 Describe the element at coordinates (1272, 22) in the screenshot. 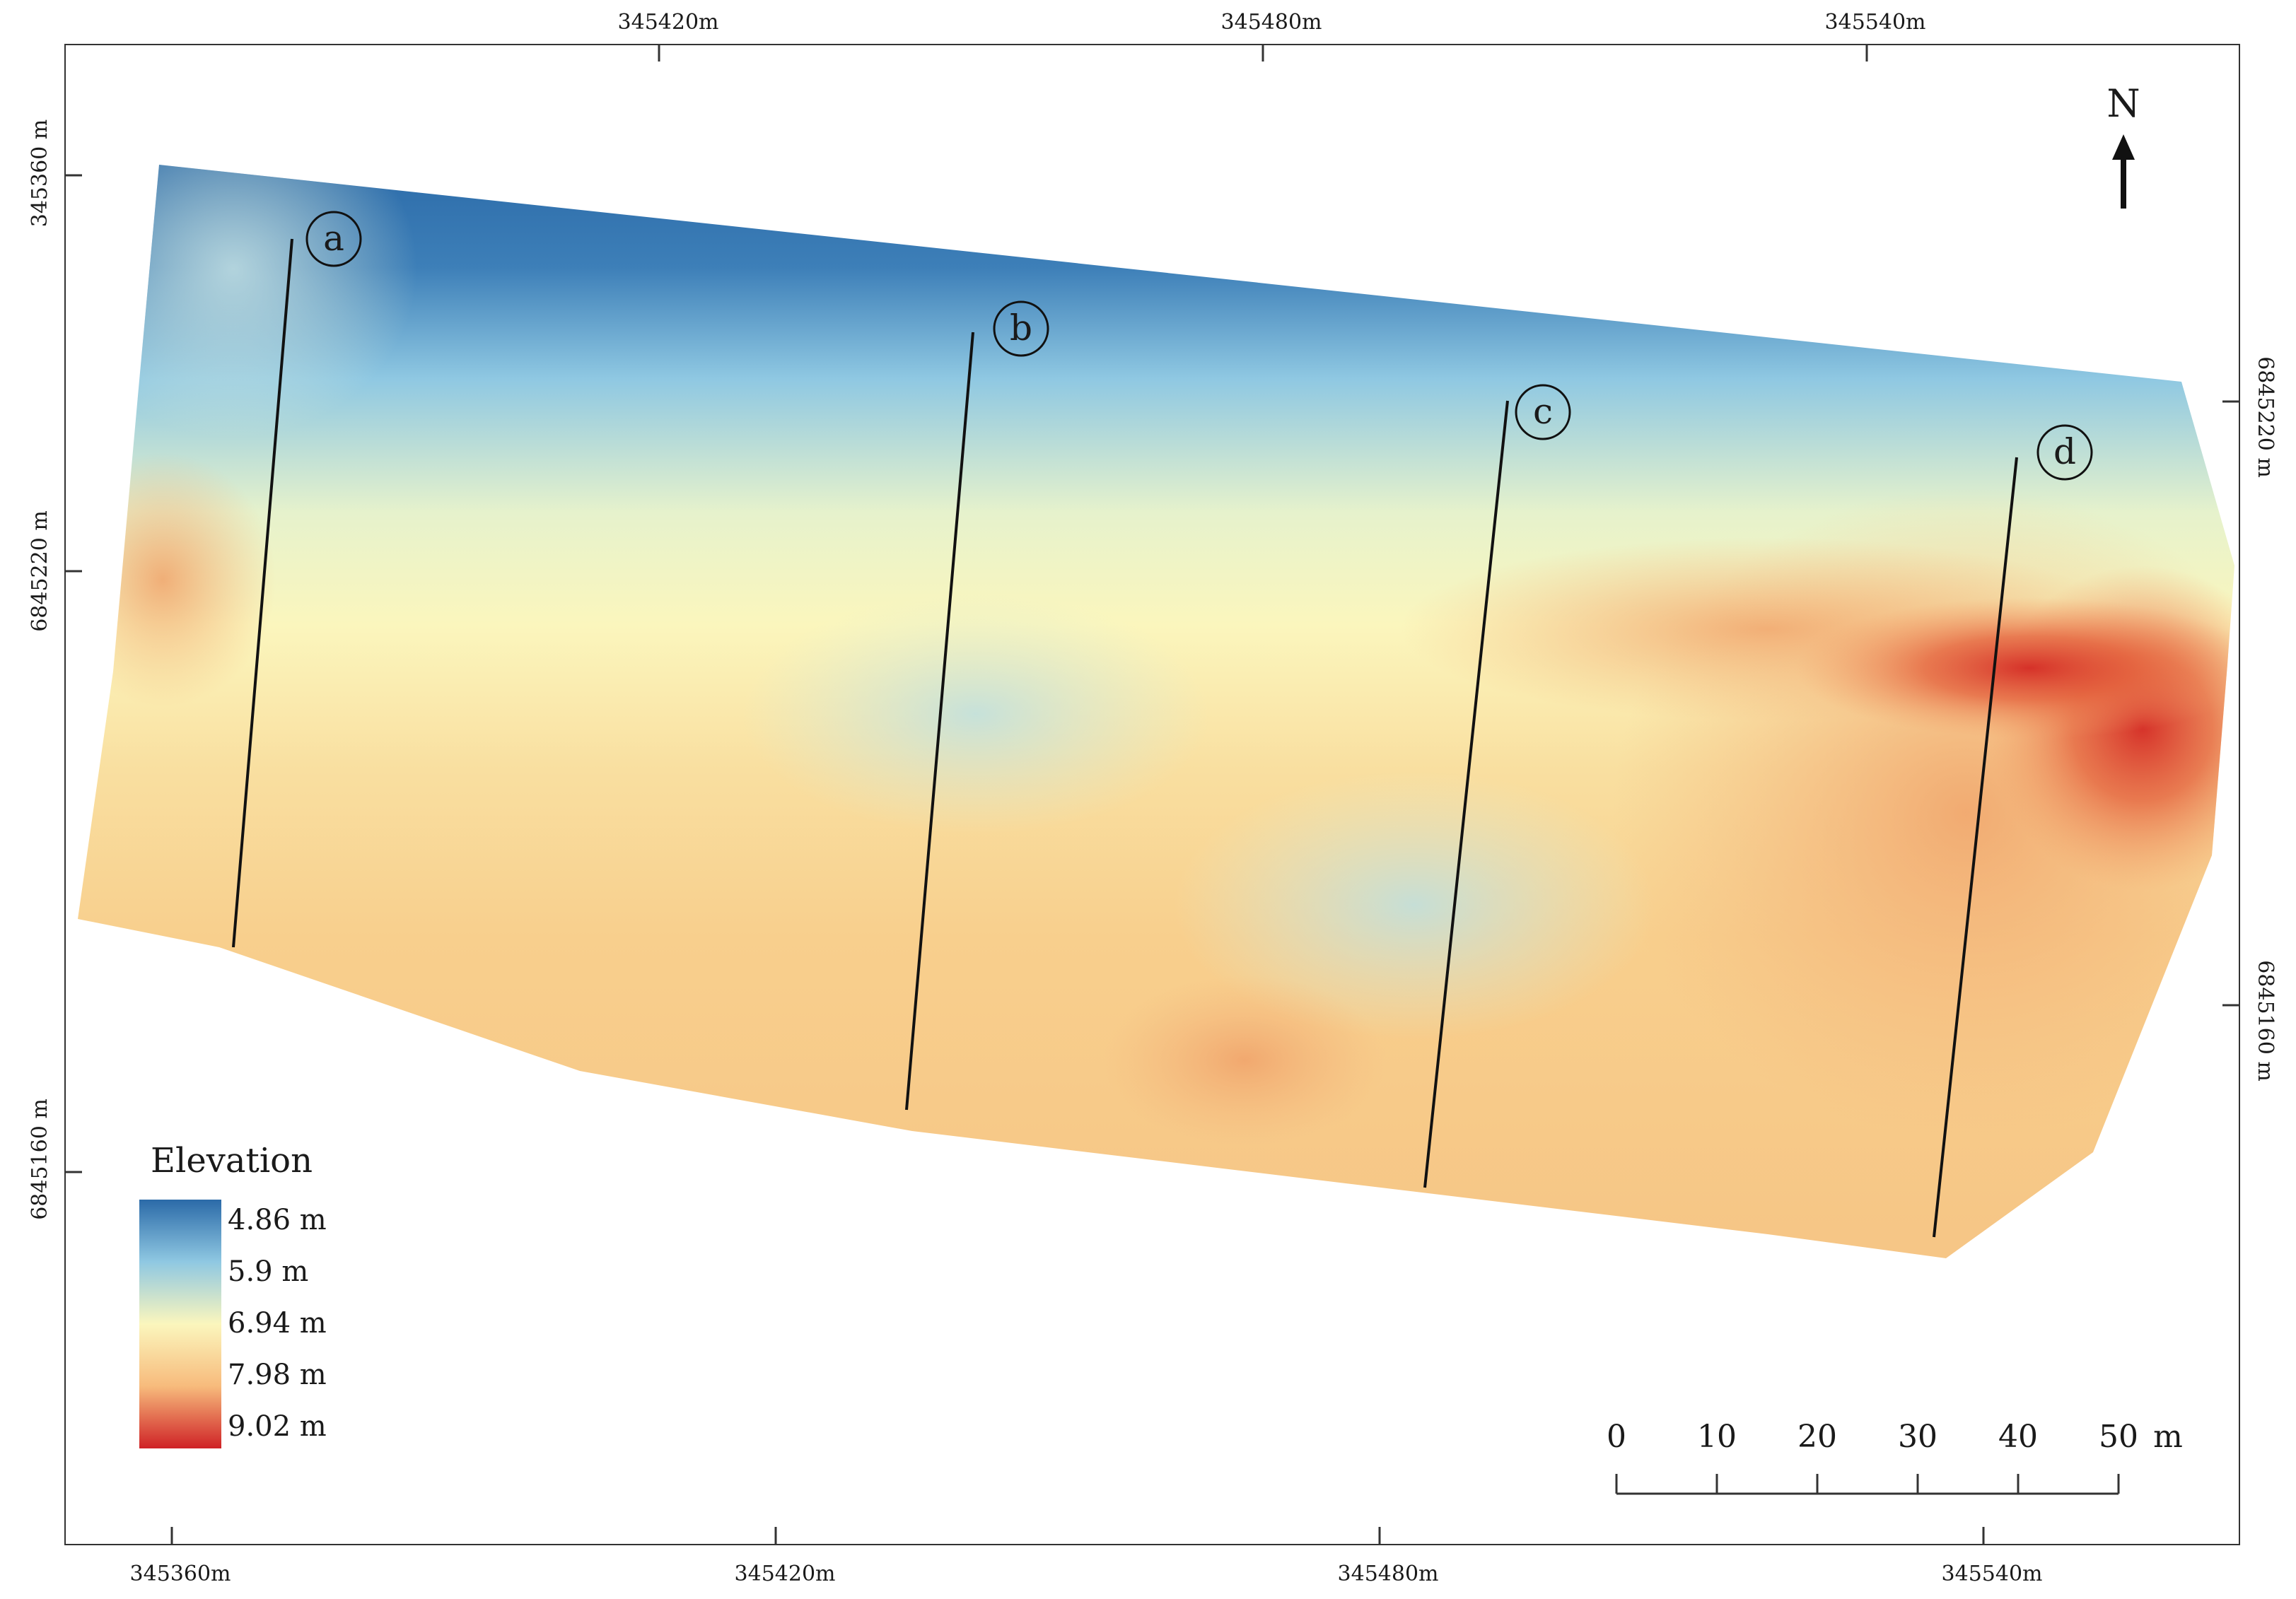

I see `top-x-label-2: 345480m` at that location.